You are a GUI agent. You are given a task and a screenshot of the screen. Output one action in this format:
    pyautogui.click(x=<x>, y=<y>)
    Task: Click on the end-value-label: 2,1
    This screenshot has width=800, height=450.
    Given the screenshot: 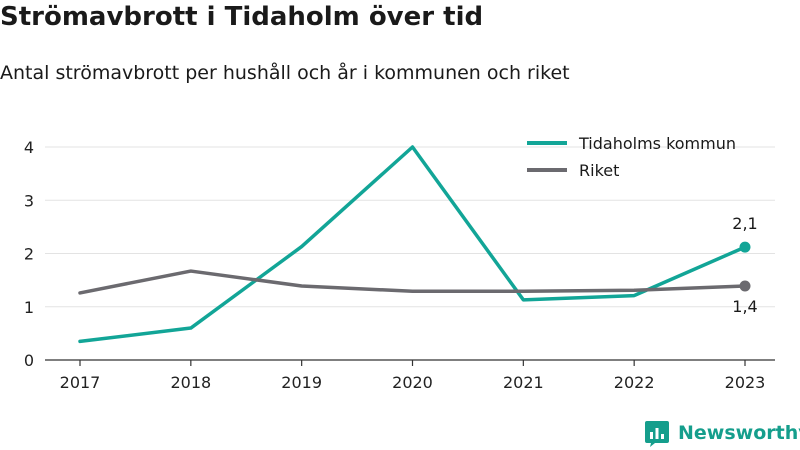 What is the action you would take?
    pyautogui.click(x=744, y=223)
    